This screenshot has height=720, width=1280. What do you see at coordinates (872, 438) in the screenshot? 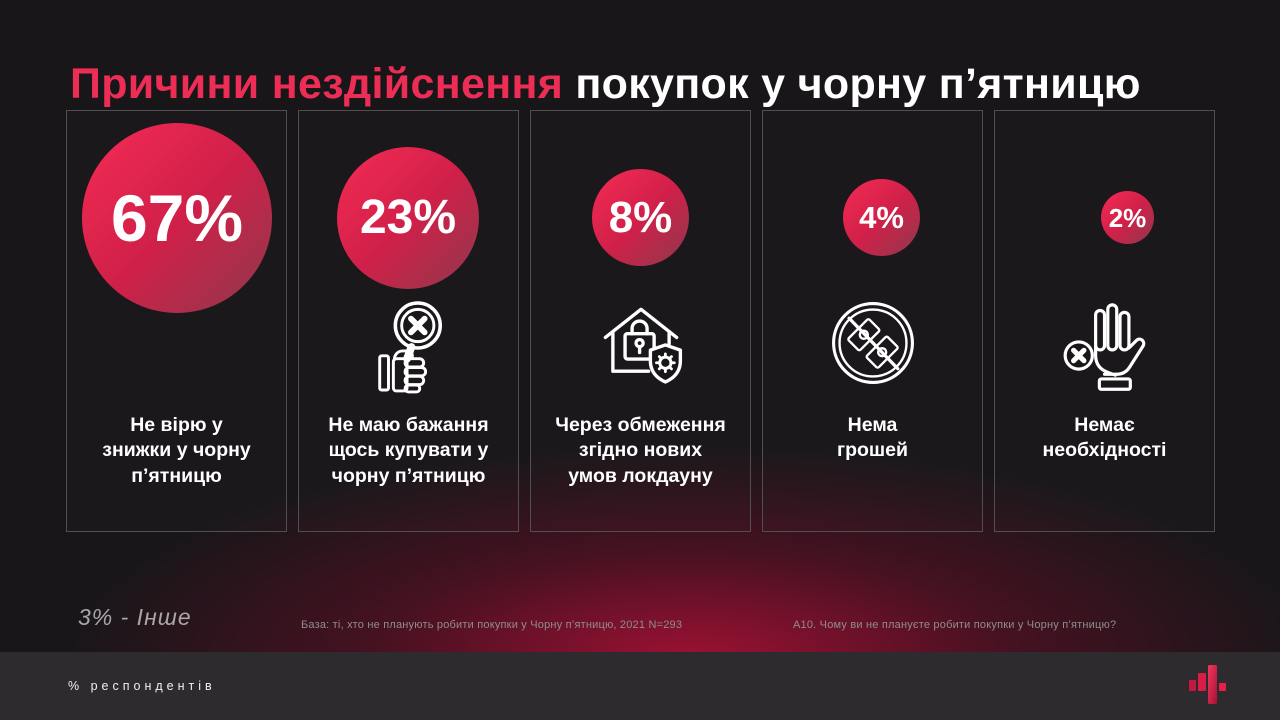
I see `reason-label: Нема грошей` at bounding box center [872, 438].